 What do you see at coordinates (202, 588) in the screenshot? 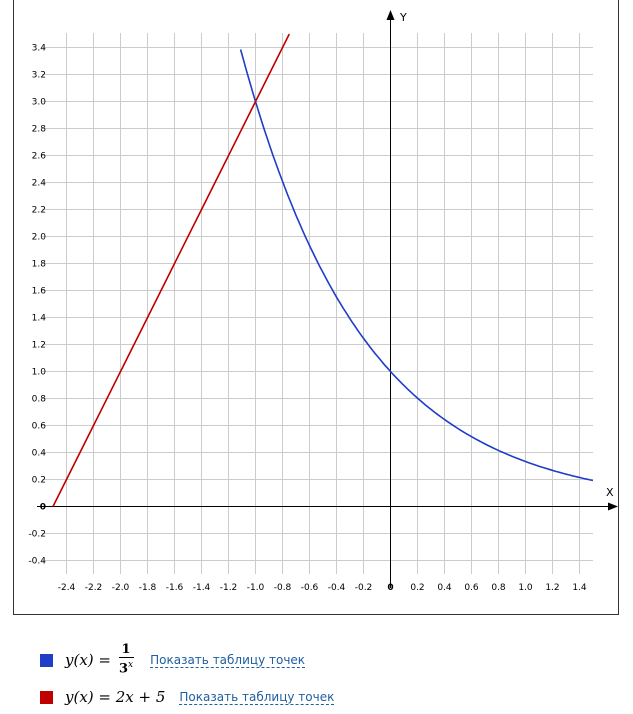
I see `x-tick-label: -1.4` at bounding box center [202, 588].